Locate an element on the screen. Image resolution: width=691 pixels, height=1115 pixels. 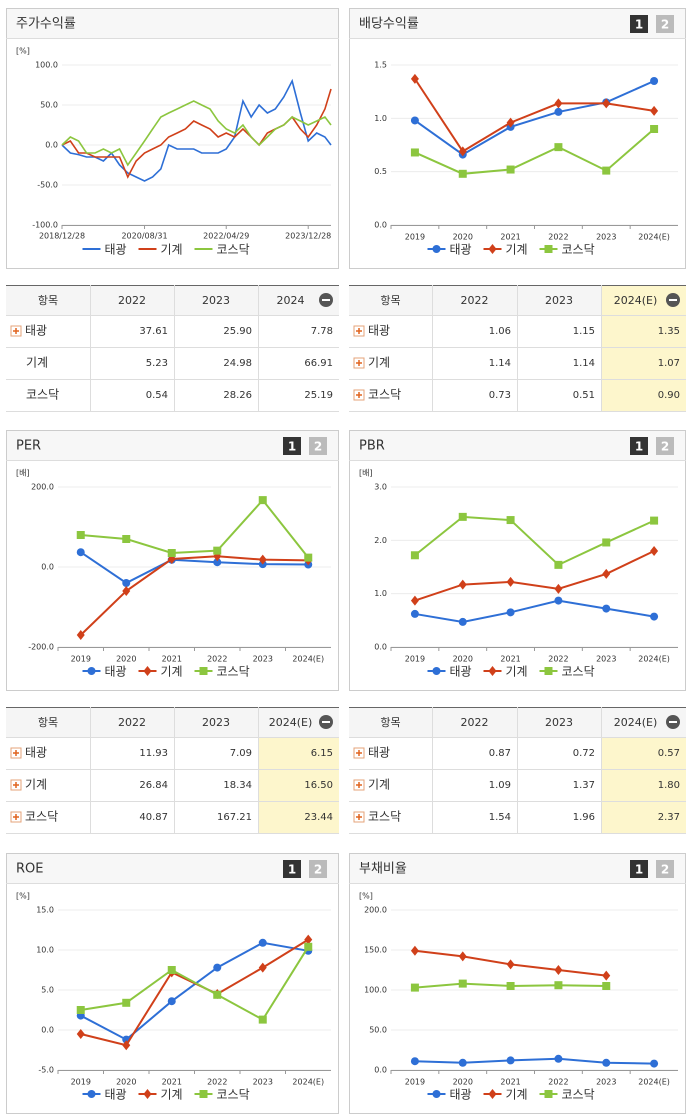
cell-value: 66.91 is located at coordinates (318, 363).